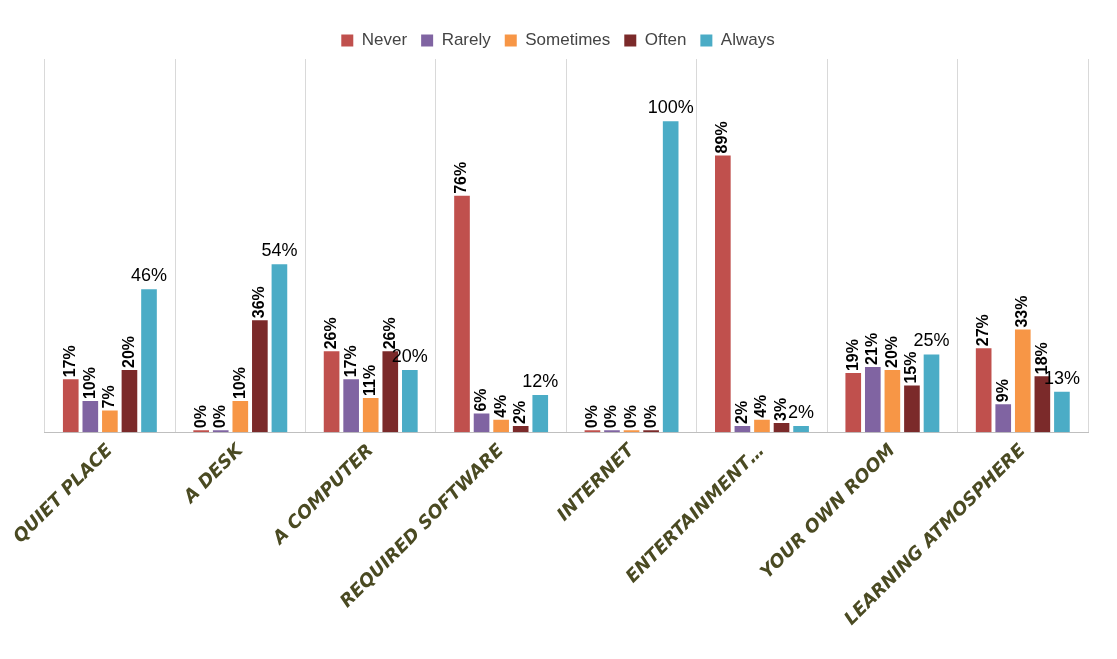 This screenshot has width=1117, height=659. Describe the element at coordinates (747, 40) in the screenshot. I see `legend-label: Always` at that location.